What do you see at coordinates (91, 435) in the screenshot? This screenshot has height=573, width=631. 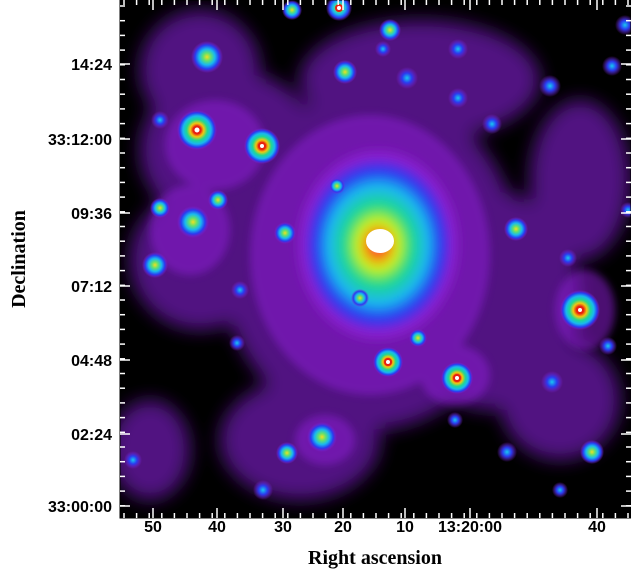 I see `y-tick-label: 02:24` at bounding box center [91, 435].